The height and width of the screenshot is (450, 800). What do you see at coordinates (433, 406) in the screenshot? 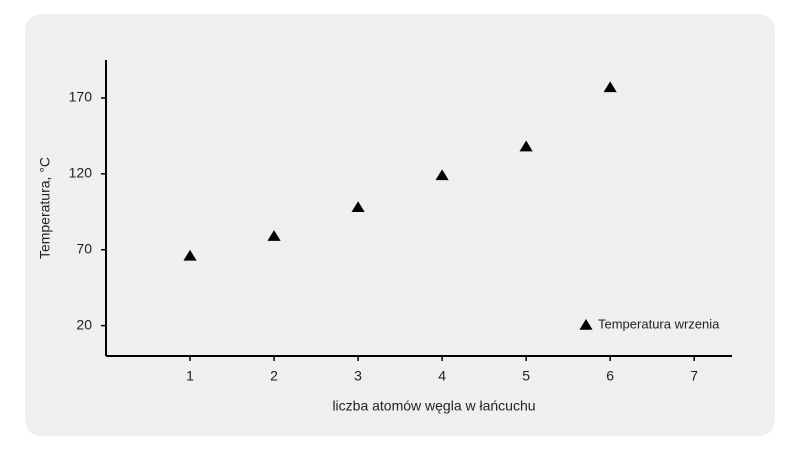
I see `x-axis-label: liczba atomów węgla w łańcuchu` at bounding box center [433, 406].